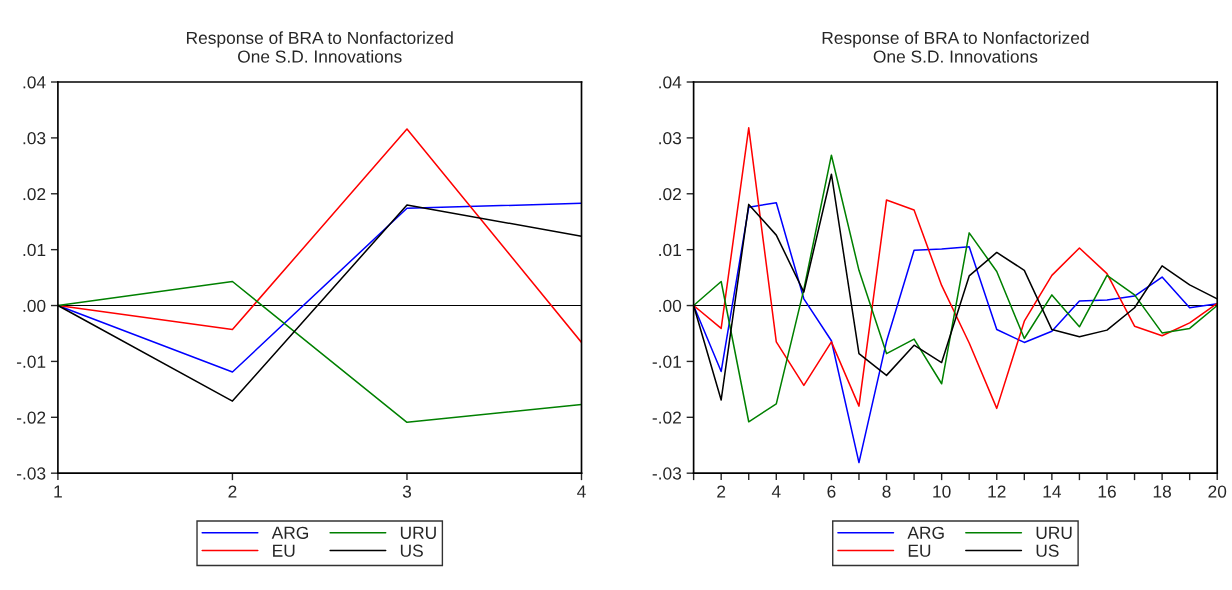  What do you see at coordinates (1052, 491) in the screenshot?
I see `x-tick-label: 14` at bounding box center [1052, 491].